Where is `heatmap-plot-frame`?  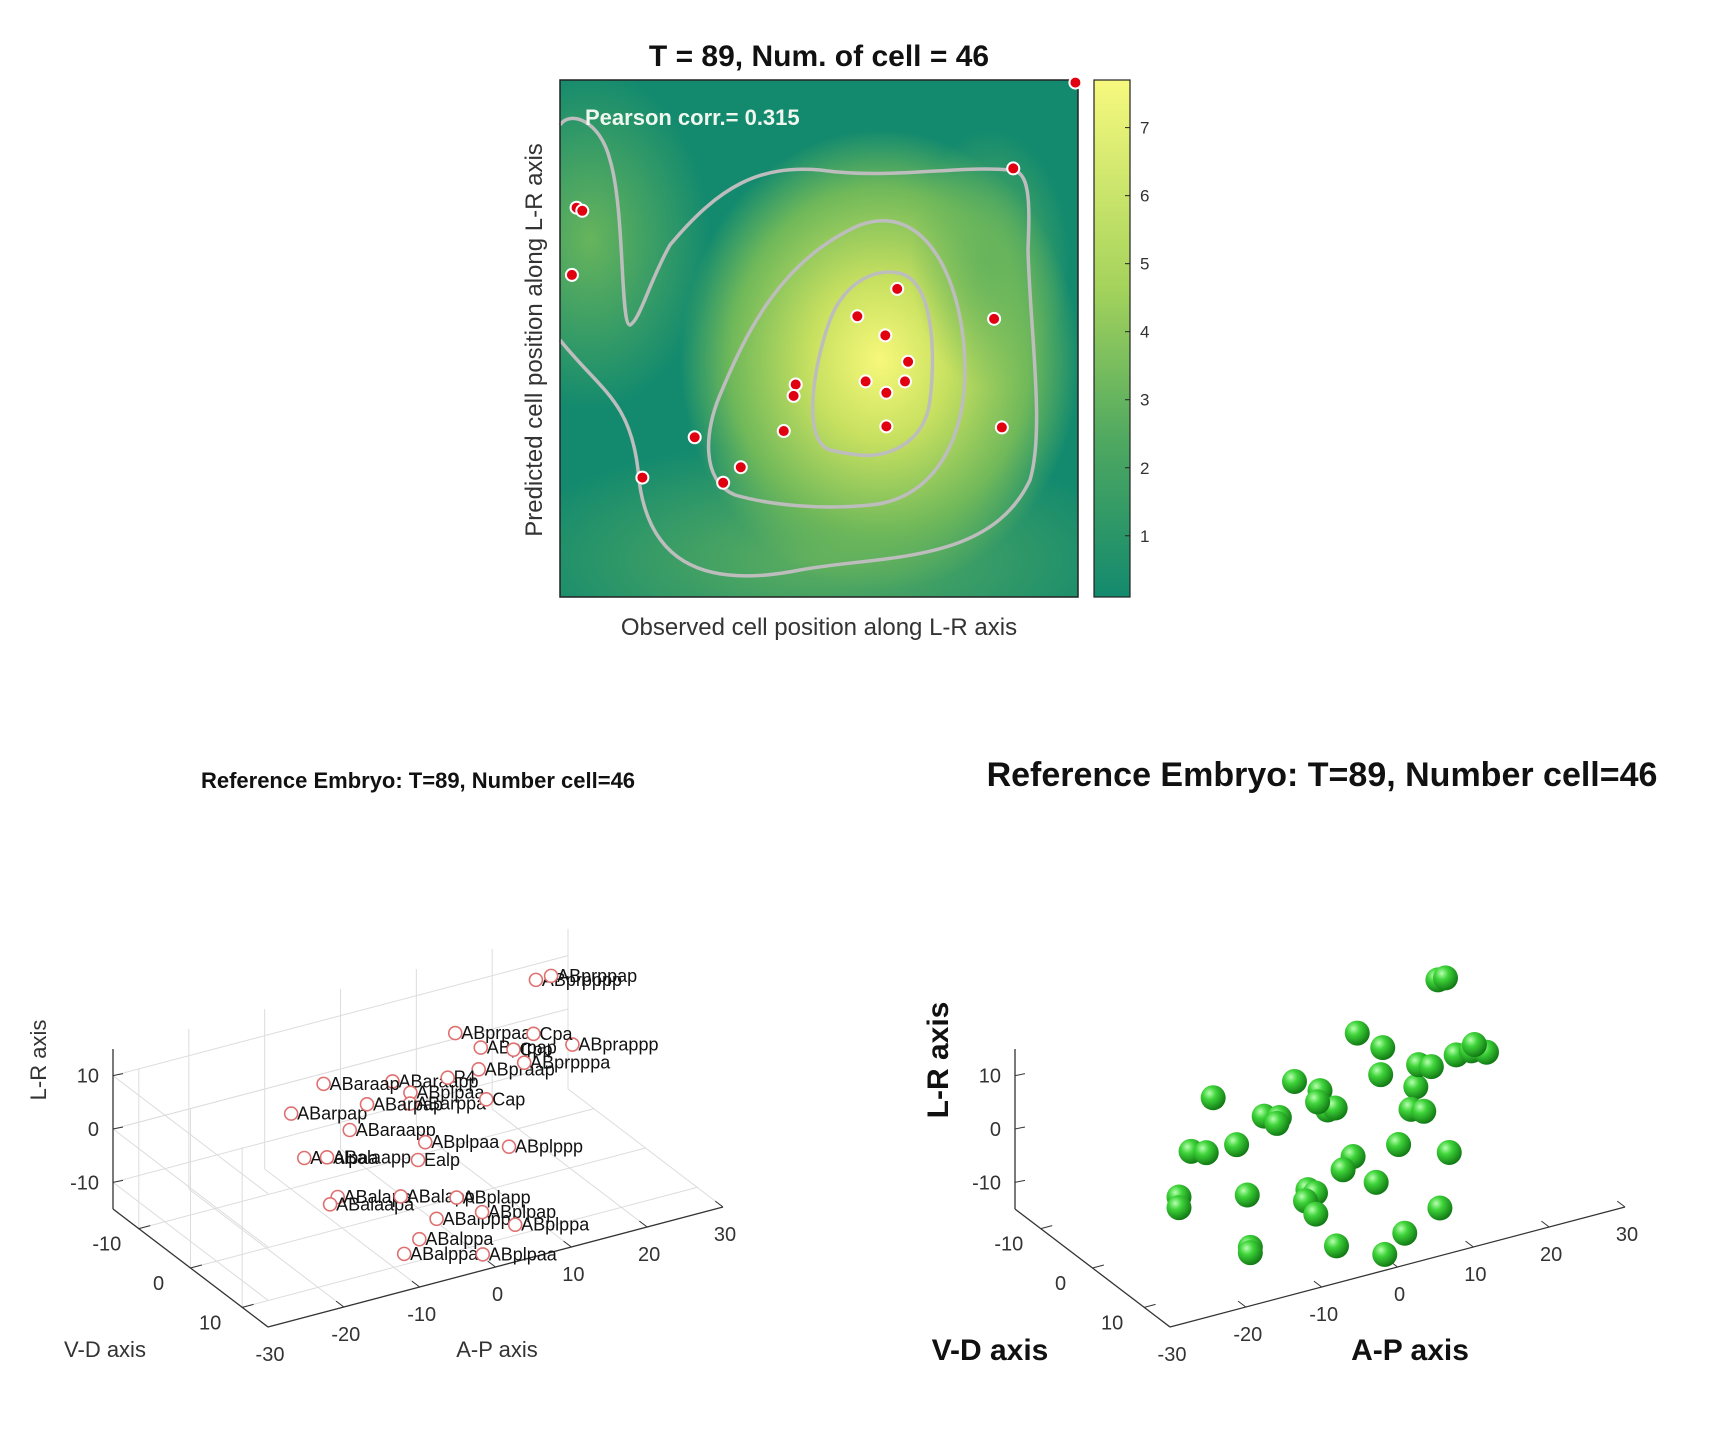
heatmap-plot-frame is located at coordinates (819, 338).